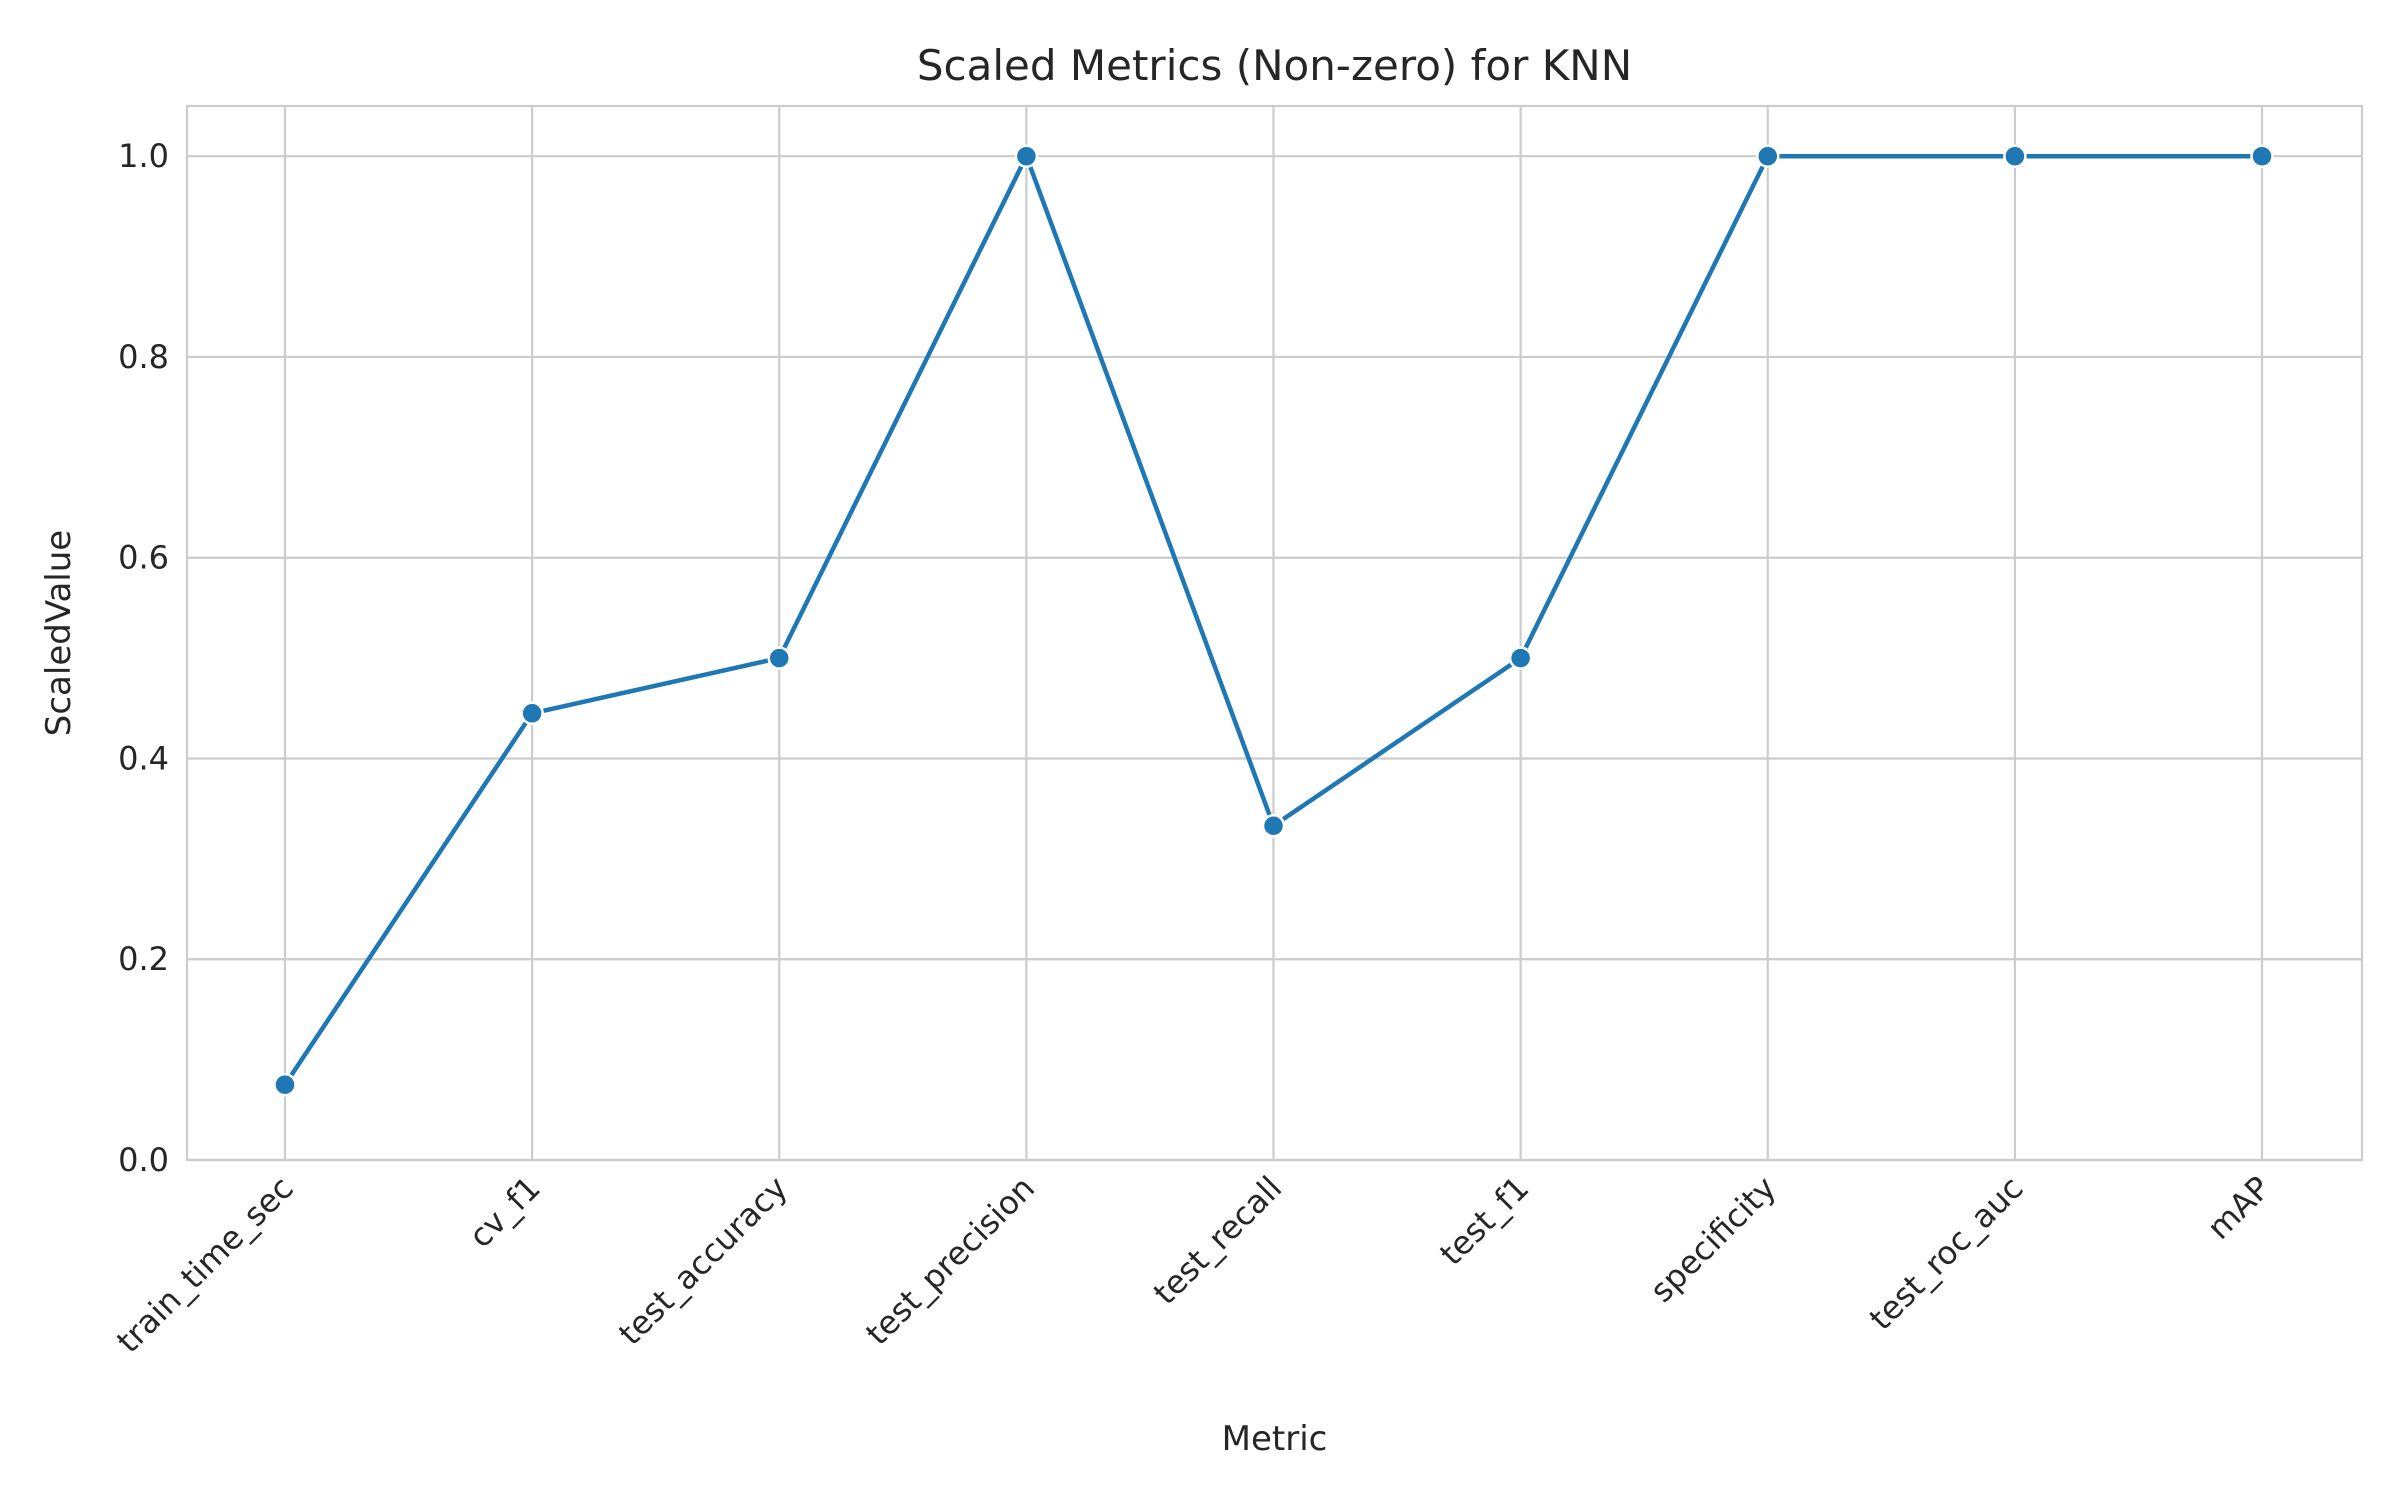 This screenshot has width=2400, height=1505. What do you see at coordinates (143, 959) in the screenshot?
I see `y-tick-label: 0.2` at bounding box center [143, 959].